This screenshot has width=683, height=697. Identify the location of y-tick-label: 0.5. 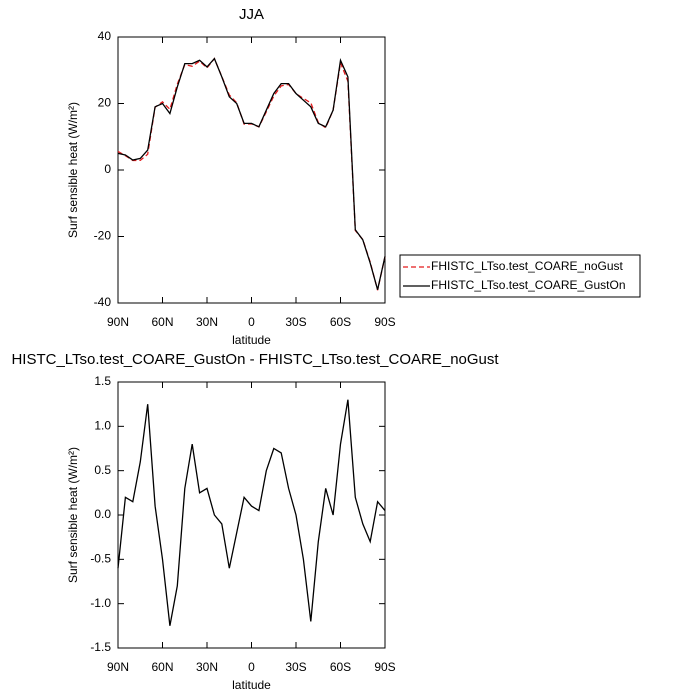
(102, 470).